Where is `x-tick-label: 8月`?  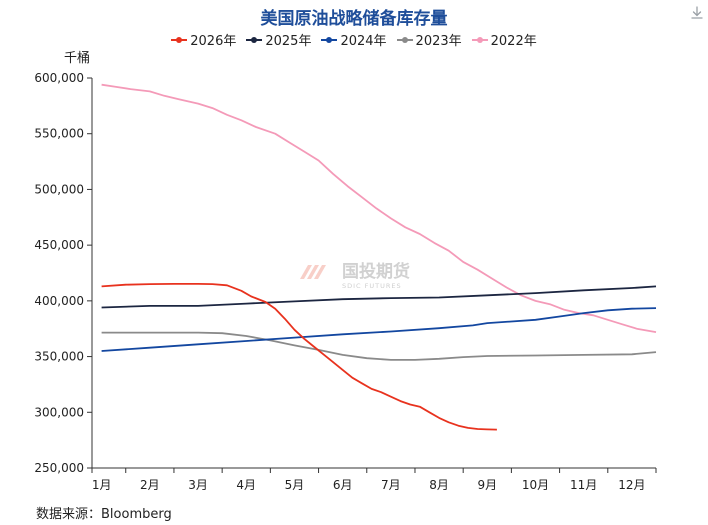 x-tick-label: 8月 is located at coordinates (439, 485).